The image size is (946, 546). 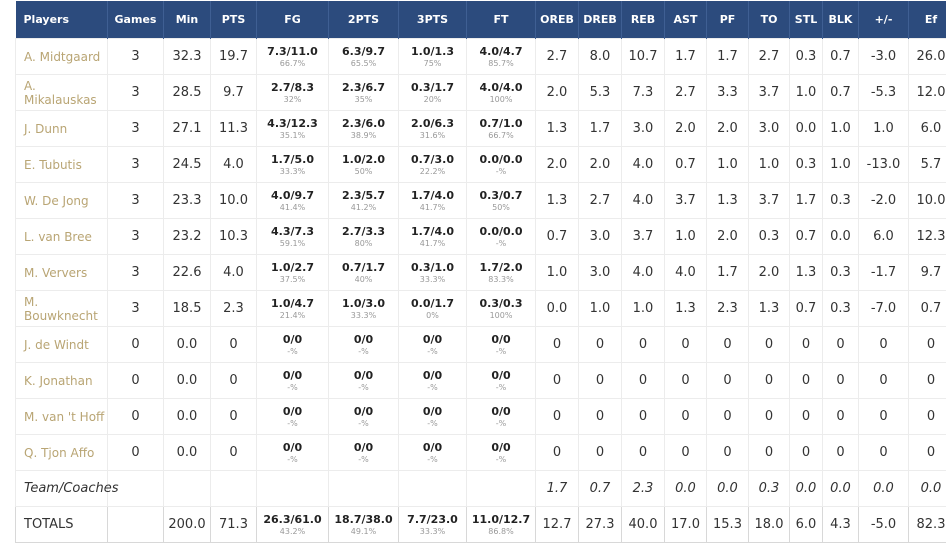 What do you see at coordinates (363, 272) in the screenshot?
I see `shooting-cell: 0.7/1.7 40%` at bounding box center [363, 272].